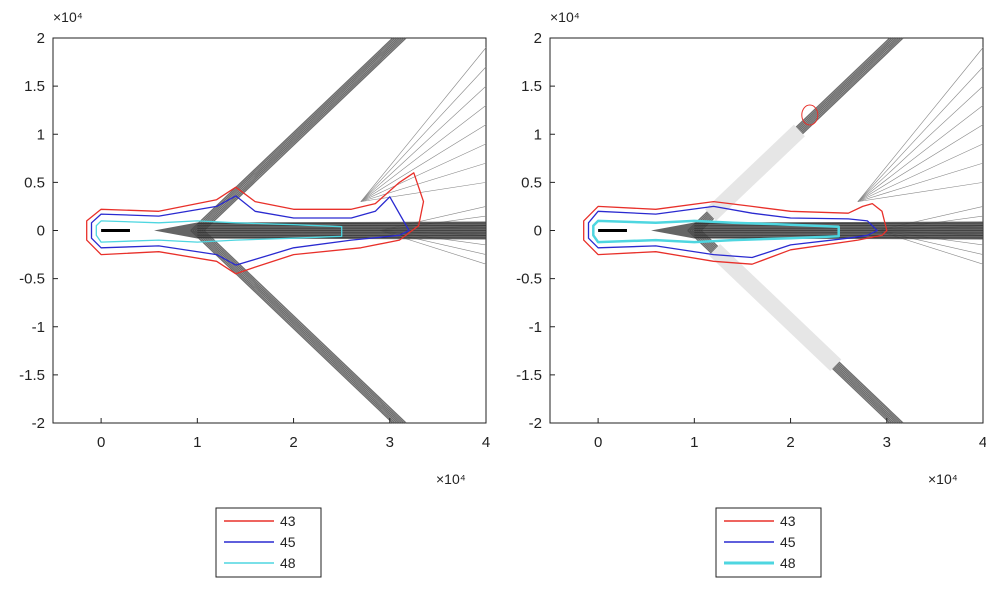 The width and height of the screenshot is (986, 590). Describe the element at coordinates (810, 115) in the screenshot. I see `contour-43-spot` at that location.